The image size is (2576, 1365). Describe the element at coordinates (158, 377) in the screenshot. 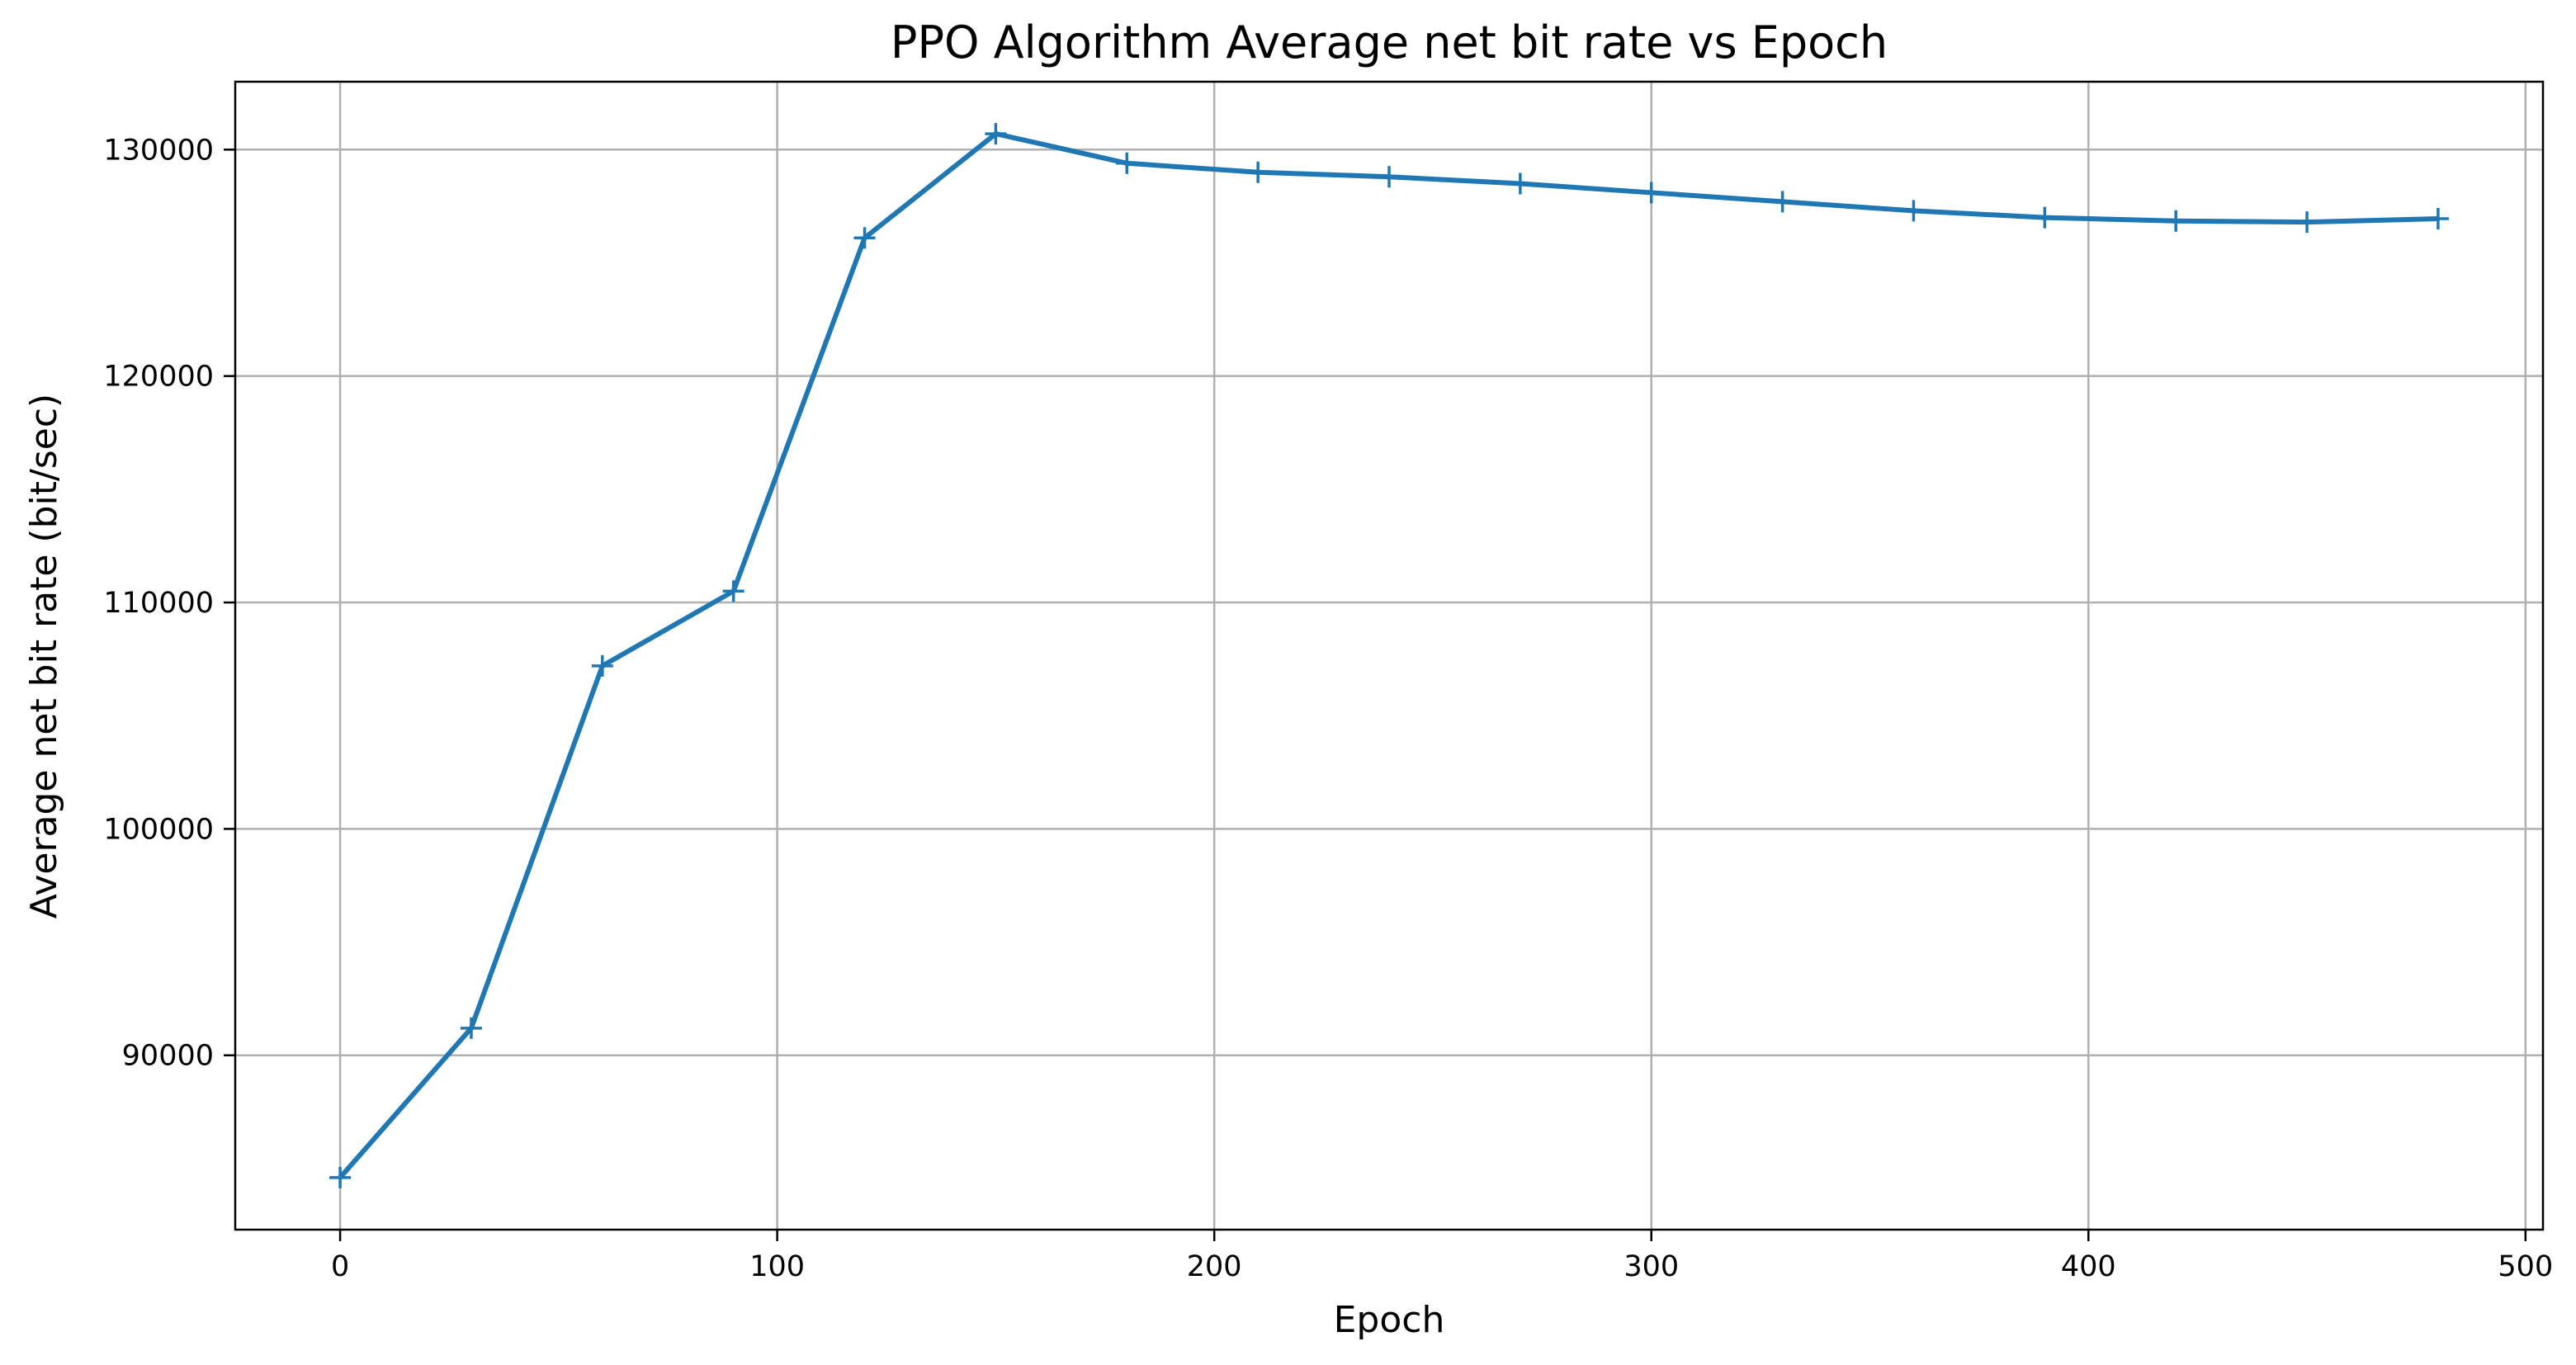

I see `y-tick-label: 120000` at that location.